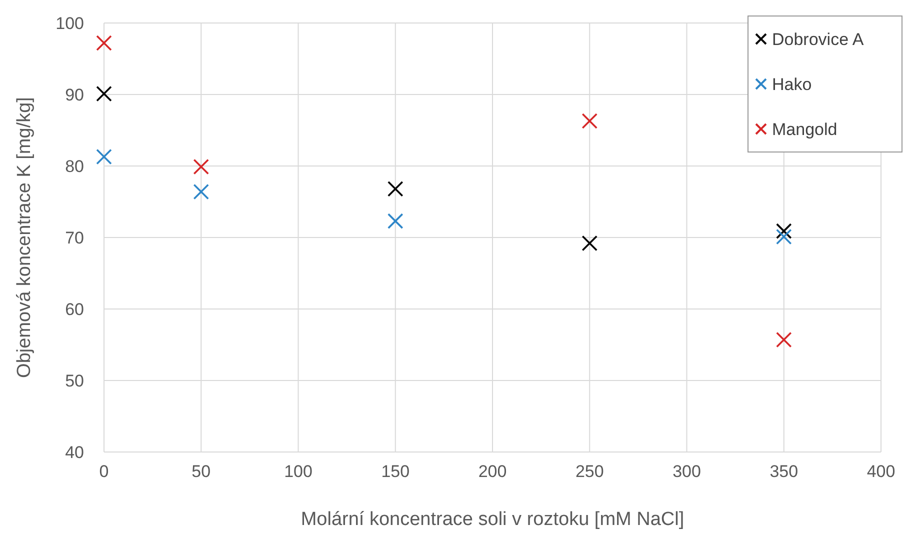  What do you see at coordinates (74, 166) in the screenshot?
I see `y-tick-label: 80` at bounding box center [74, 166].